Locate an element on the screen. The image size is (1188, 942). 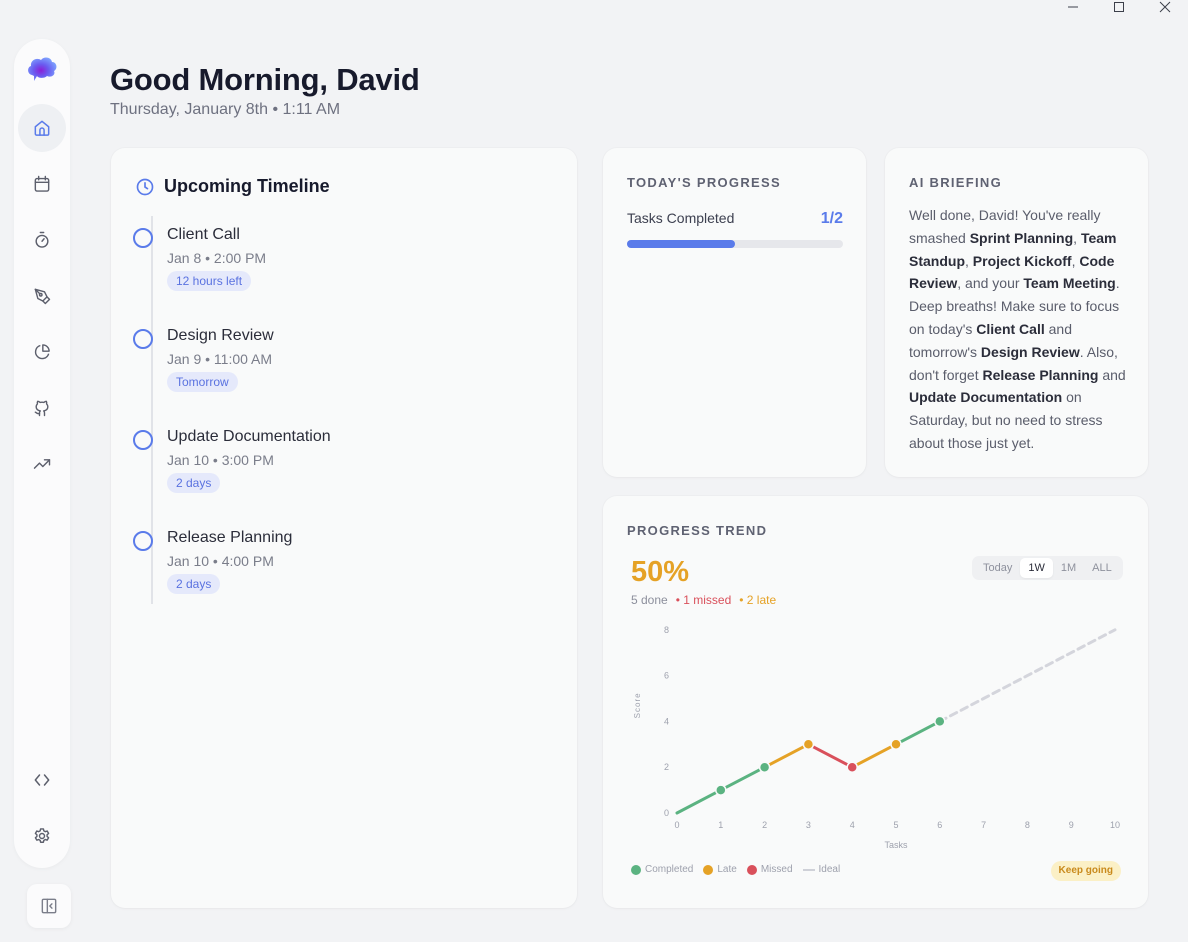
trend-stats: 5 done • 1 missed • 2 late is located at coordinates (703, 600).